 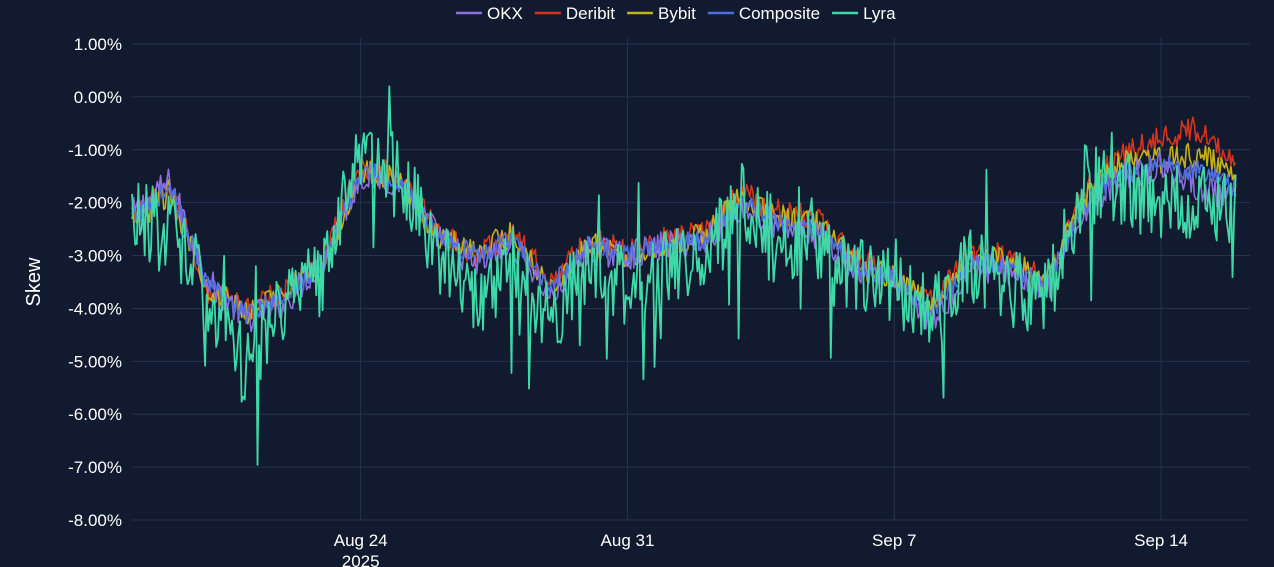 What do you see at coordinates (1161, 540) in the screenshot?
I see `x-tick-label: Sep 14` at bounding box center [1161, 540].